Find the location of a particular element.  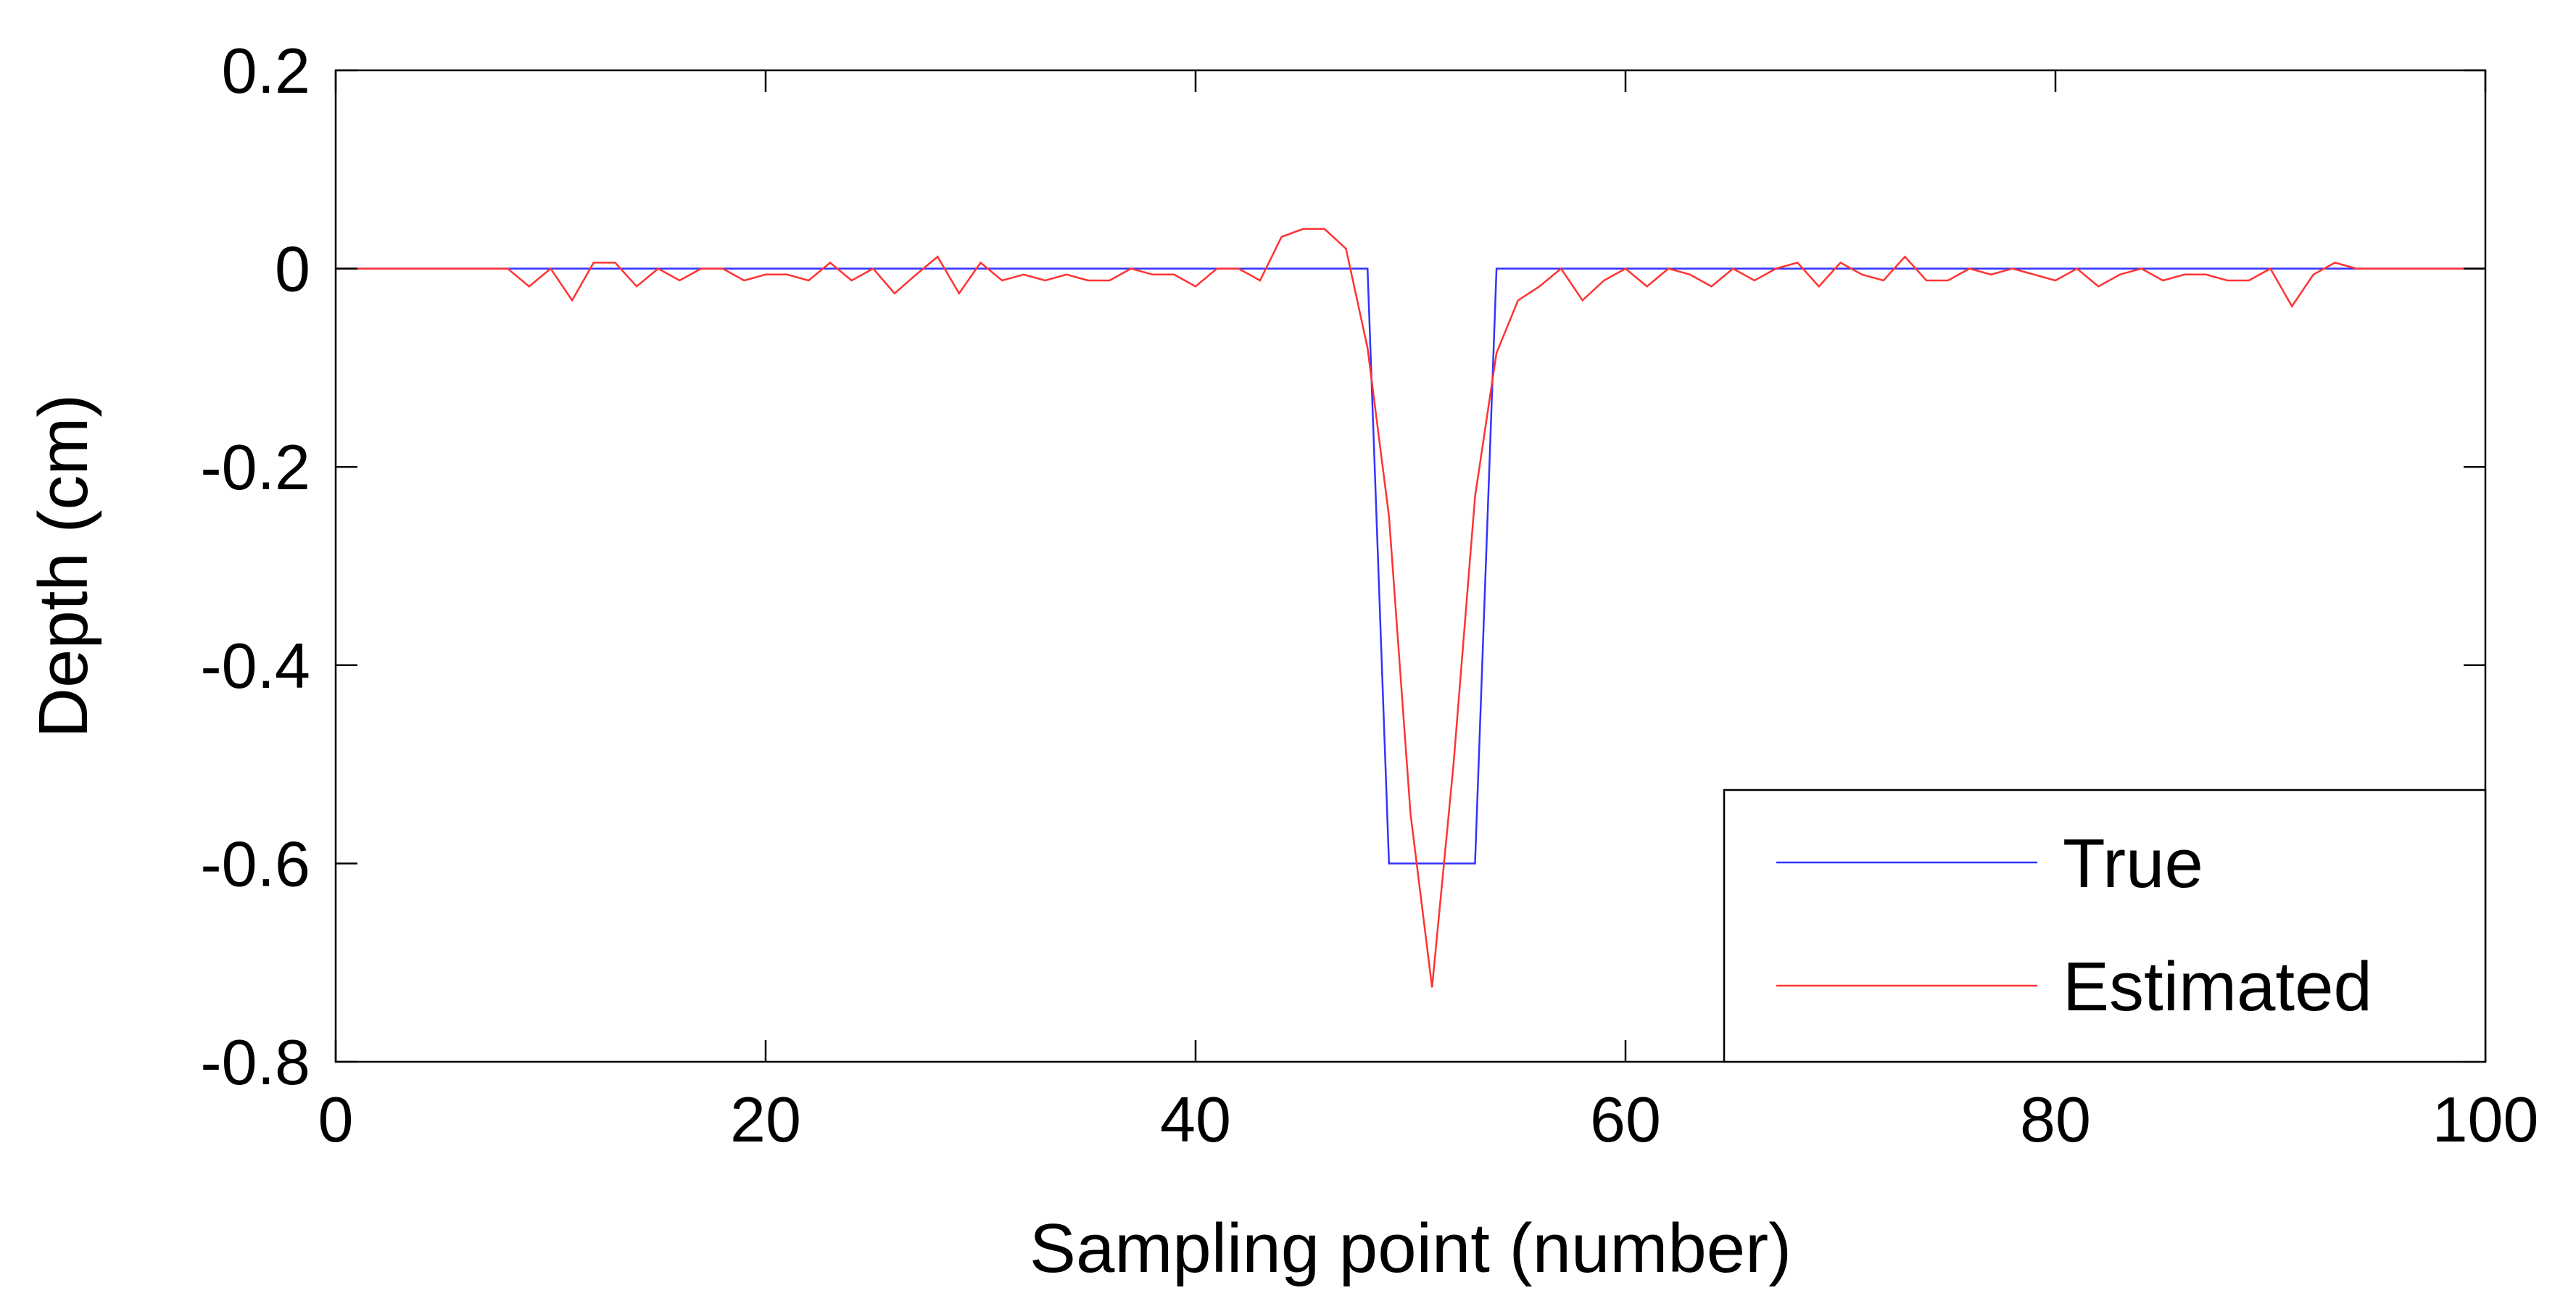

x-tick-labels: 0 20 40 60 80 100 is located at coordinates (1428, 1119).